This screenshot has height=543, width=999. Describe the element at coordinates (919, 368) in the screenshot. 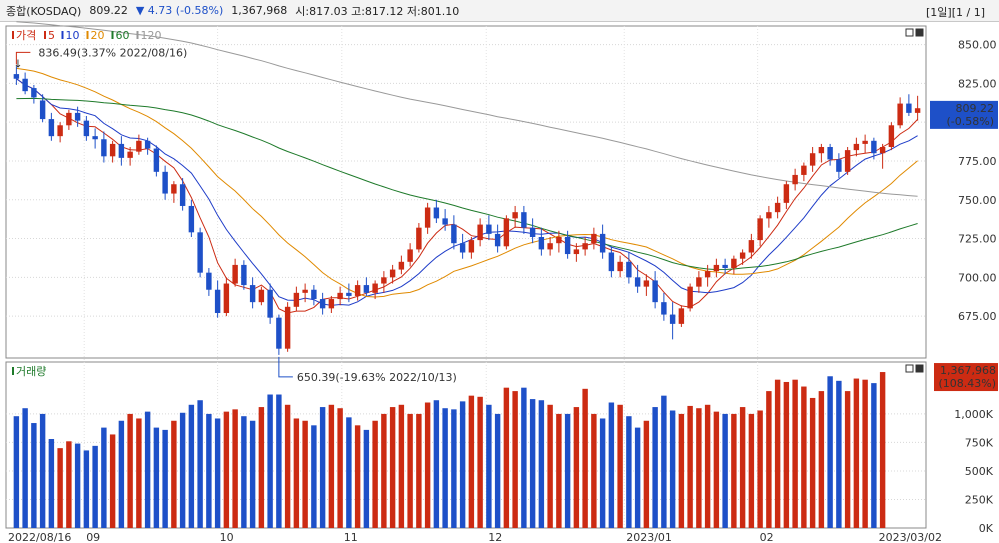

I see `volume-panel-close-icon` at that location.